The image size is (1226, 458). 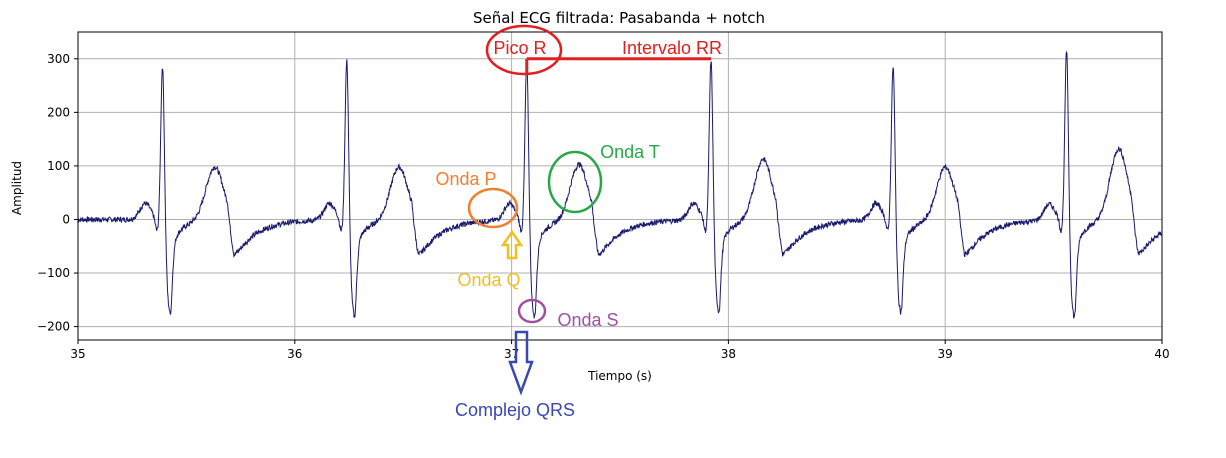 What do you see at coordinates (53, 273) in the screenshot?
I see `y-tick-label: −100` at bounding box center [53, 273].